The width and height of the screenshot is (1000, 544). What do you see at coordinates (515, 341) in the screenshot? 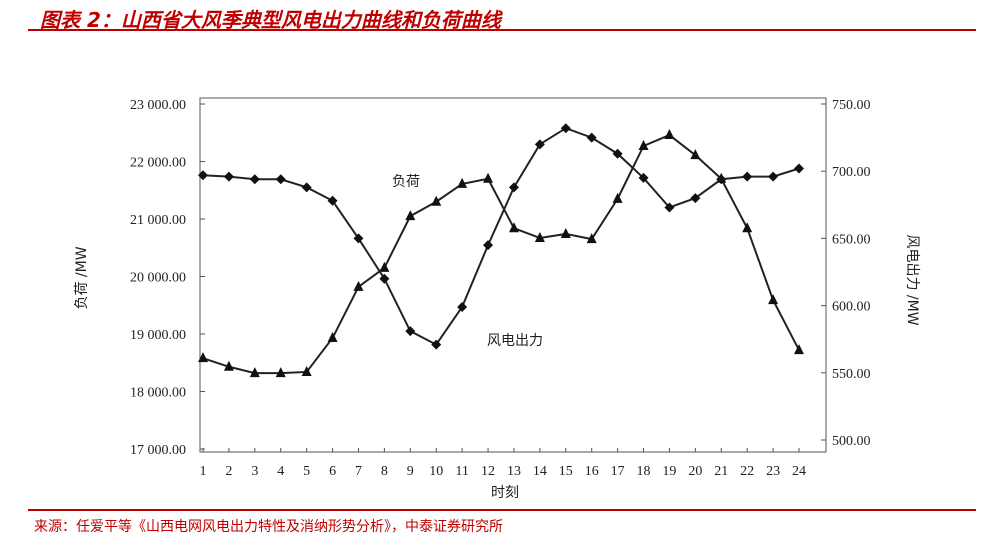
I see `series-label-wind: 风电出力` at bounding box center [515, 341].